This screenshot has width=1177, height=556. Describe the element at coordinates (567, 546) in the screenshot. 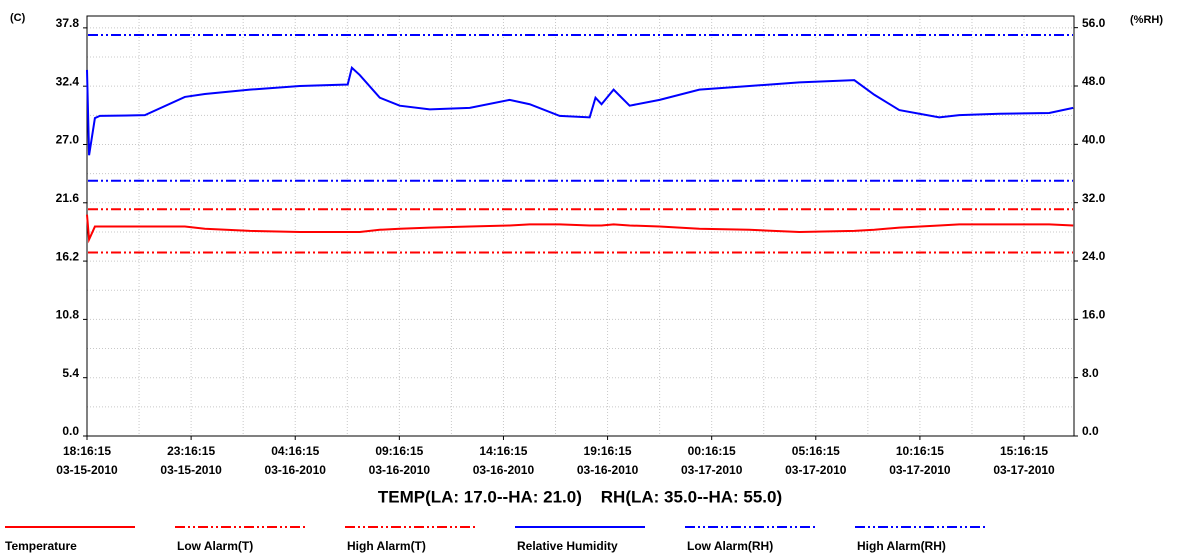

I see `legend-label: Relative Humidity` at that location.